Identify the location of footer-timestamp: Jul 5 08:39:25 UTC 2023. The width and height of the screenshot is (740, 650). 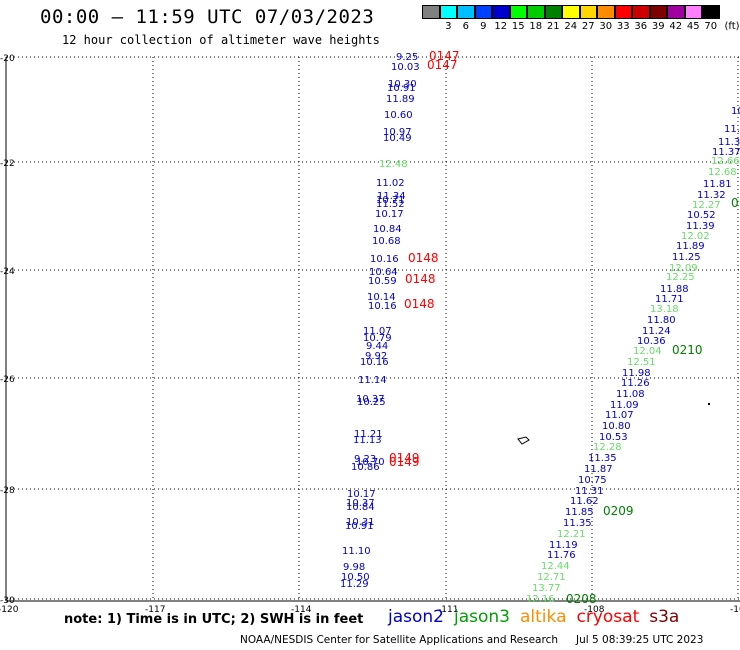
(640, 640).